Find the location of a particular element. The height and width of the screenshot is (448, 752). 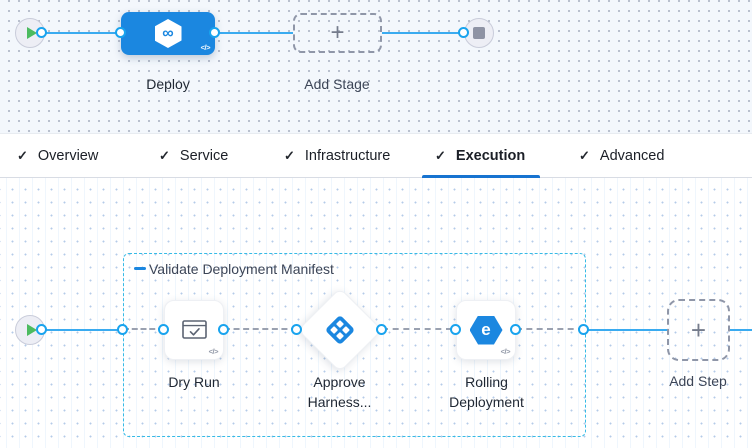

stage-node-deploy: ∞ </> is located at coordinates (168, 33).